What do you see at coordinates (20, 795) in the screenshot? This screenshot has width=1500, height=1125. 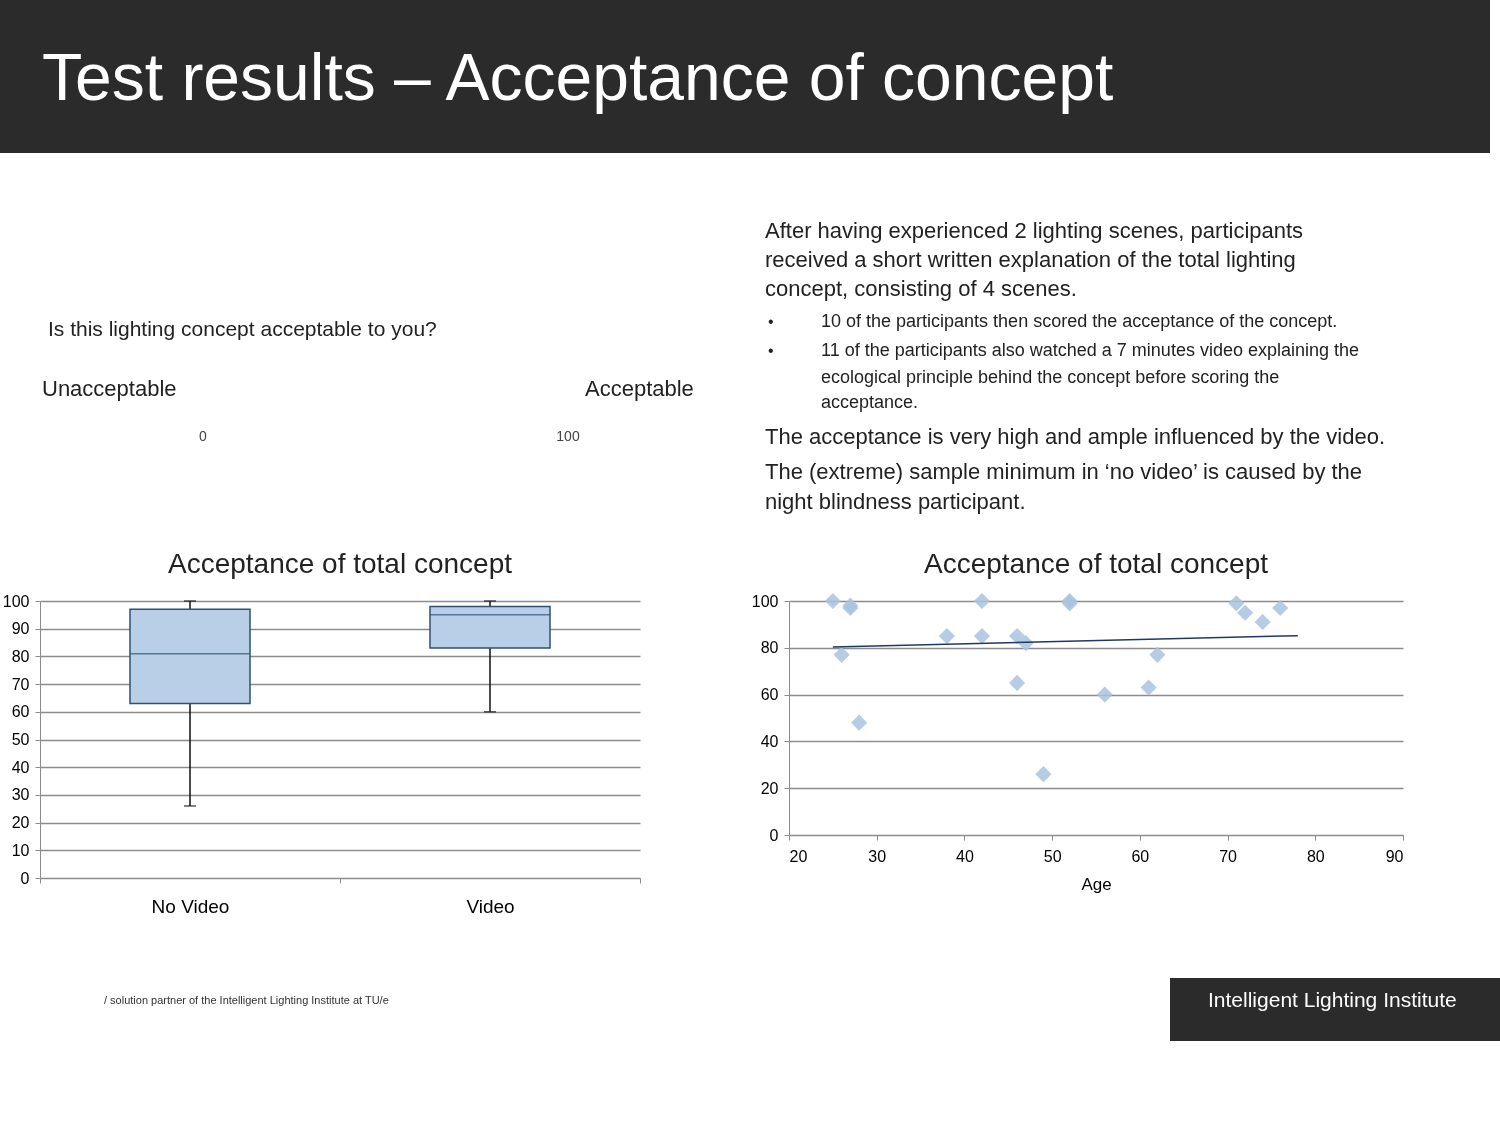 I see `y-tick-label: 30` at bounding box center [20, 795].